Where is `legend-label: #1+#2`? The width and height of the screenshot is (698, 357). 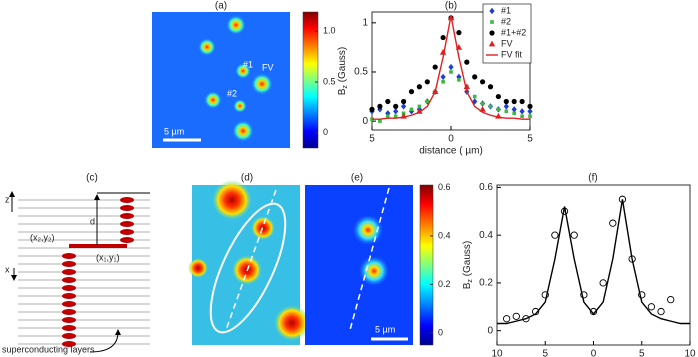 legend-label: #1+#2 is located at coordinates (513, 32).